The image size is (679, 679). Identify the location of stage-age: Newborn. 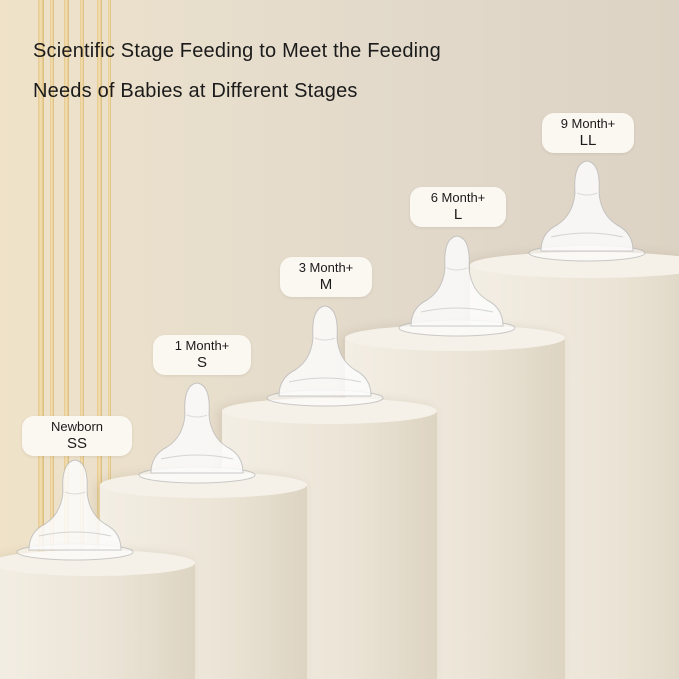
(77, 426).